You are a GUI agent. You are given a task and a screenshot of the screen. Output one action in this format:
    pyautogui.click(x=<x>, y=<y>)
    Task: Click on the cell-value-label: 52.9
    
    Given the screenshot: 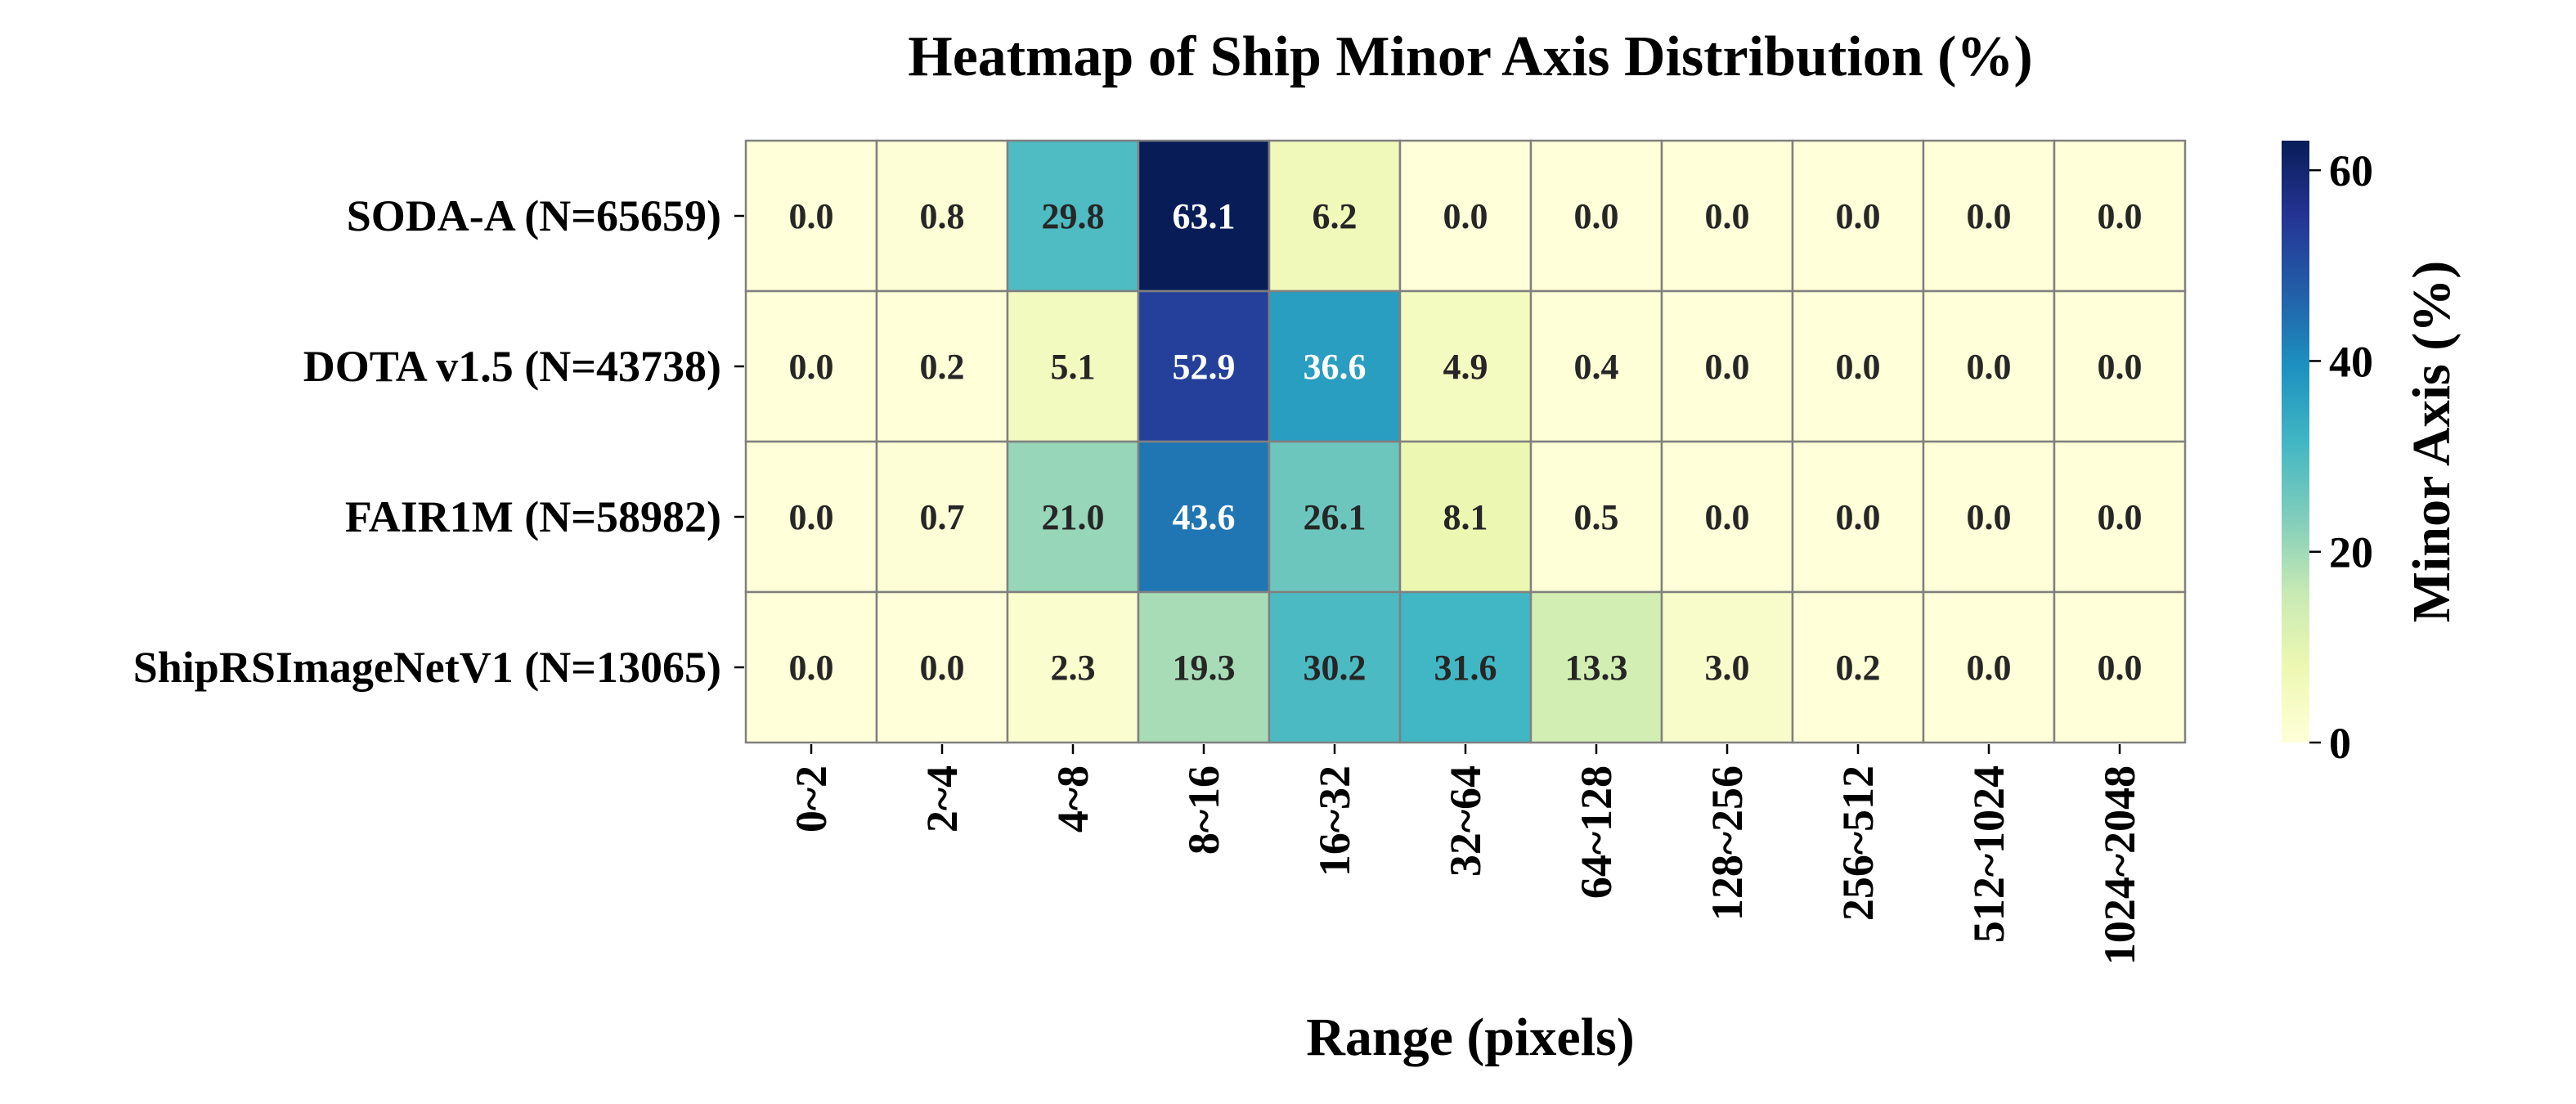 What is the action you would take?
    pyautogui.click(x=1205, y=367)
    